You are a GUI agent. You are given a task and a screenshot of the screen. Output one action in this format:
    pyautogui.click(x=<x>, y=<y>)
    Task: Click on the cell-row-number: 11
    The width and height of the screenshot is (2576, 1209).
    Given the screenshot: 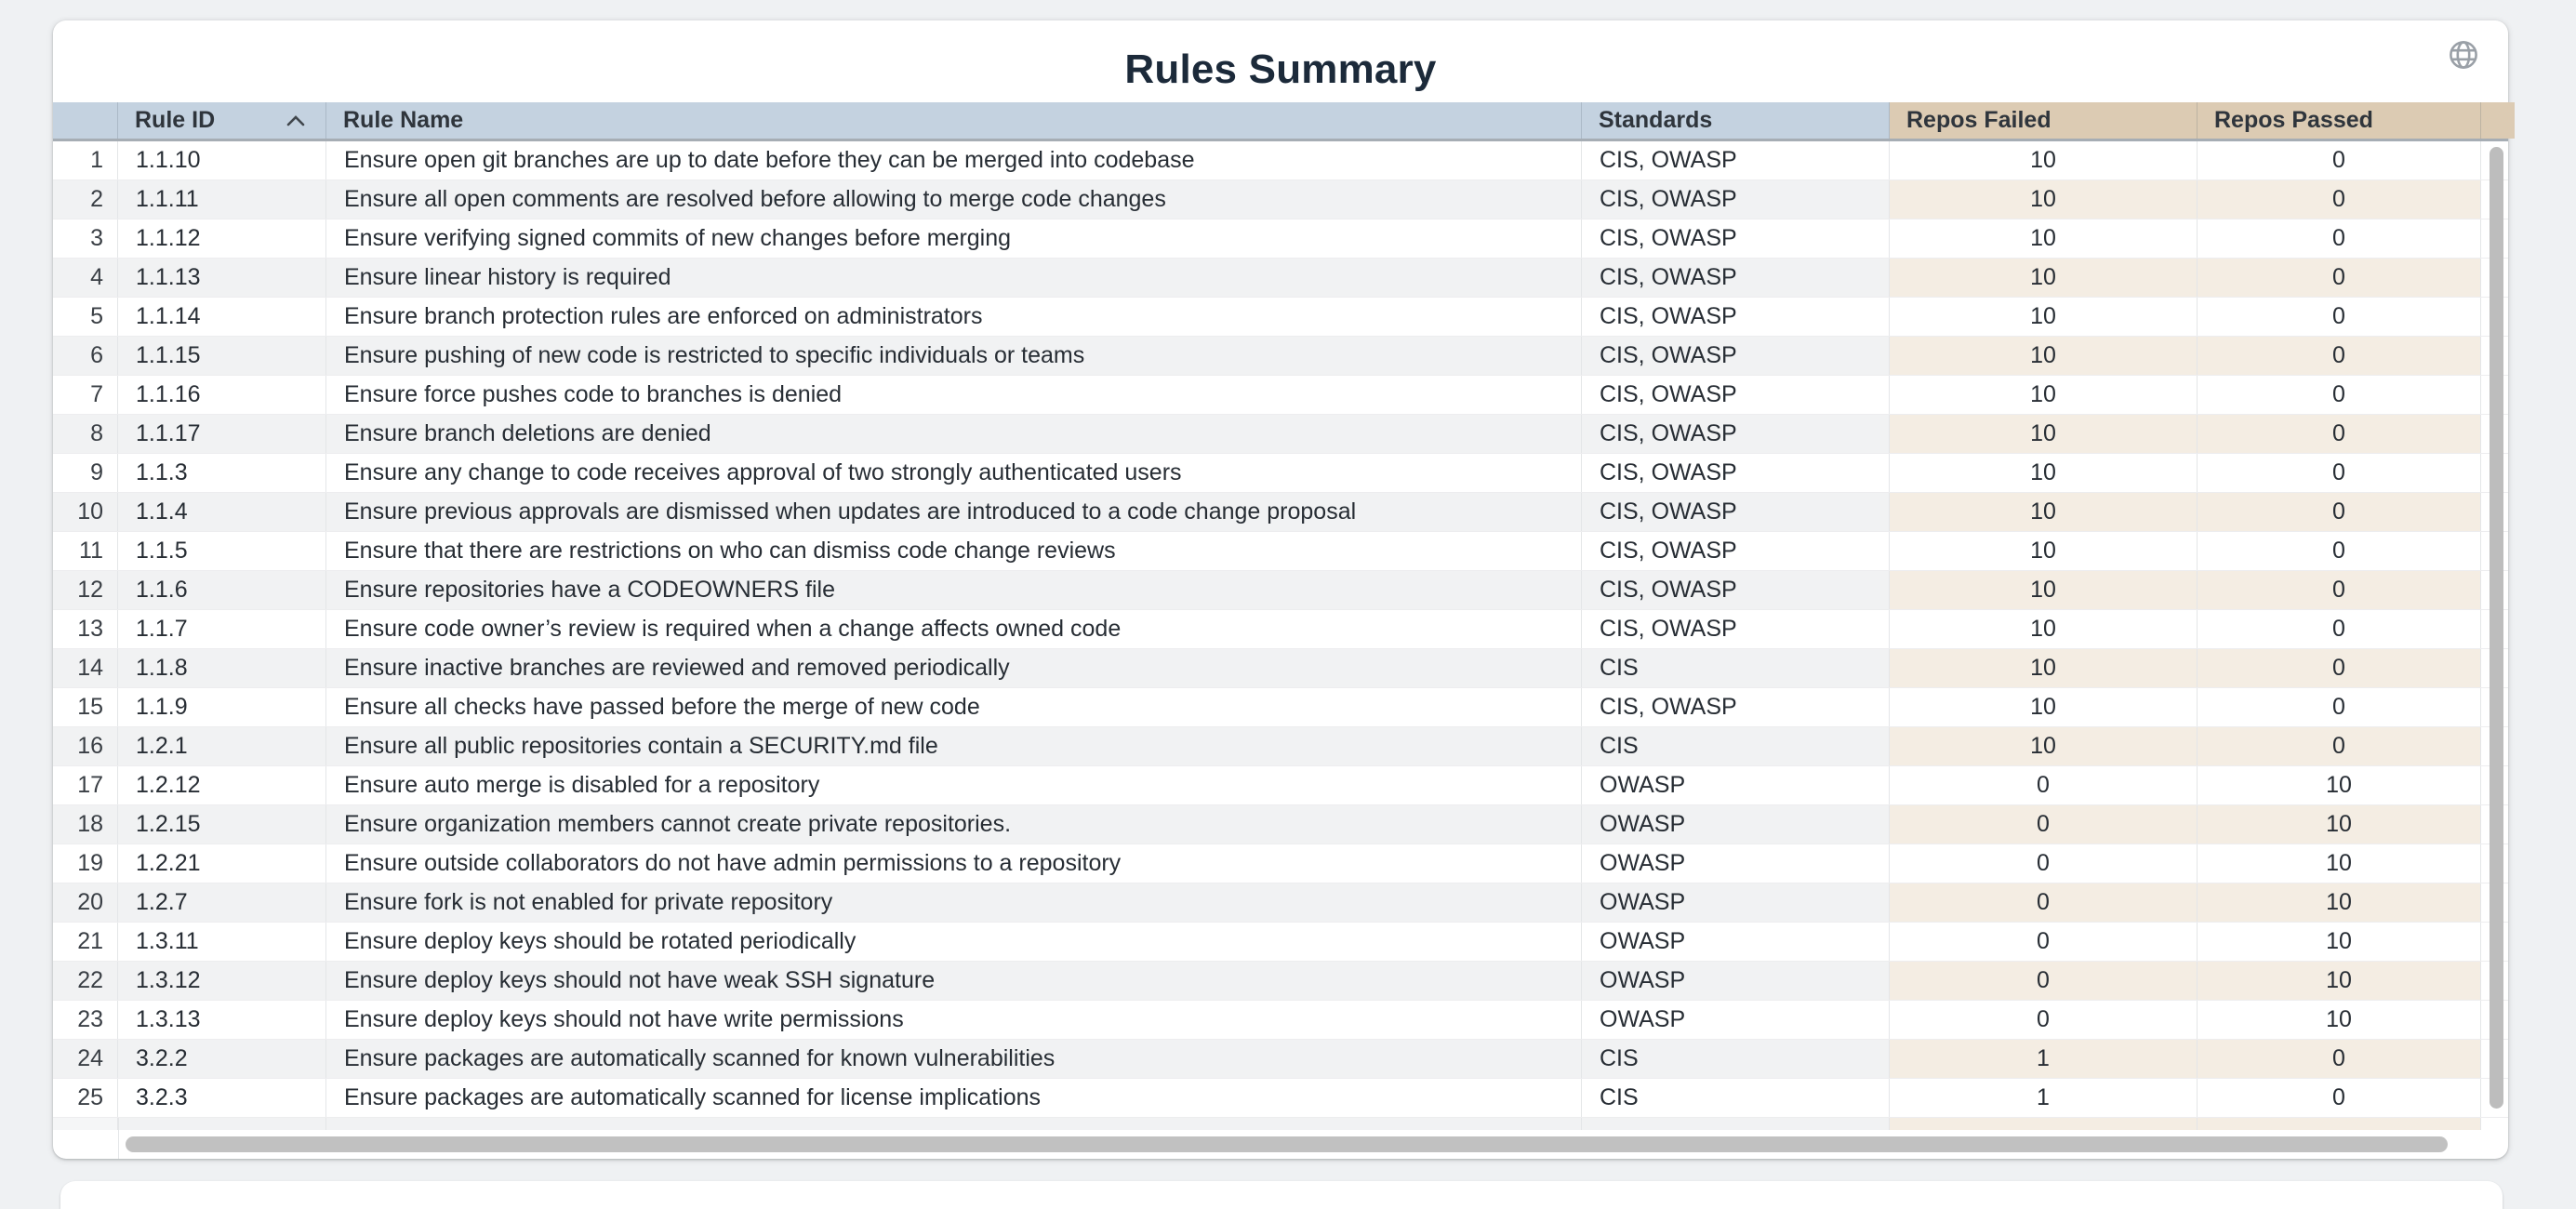 What is the action you would take?
    pyautogui.click(x=85, y=551)
    